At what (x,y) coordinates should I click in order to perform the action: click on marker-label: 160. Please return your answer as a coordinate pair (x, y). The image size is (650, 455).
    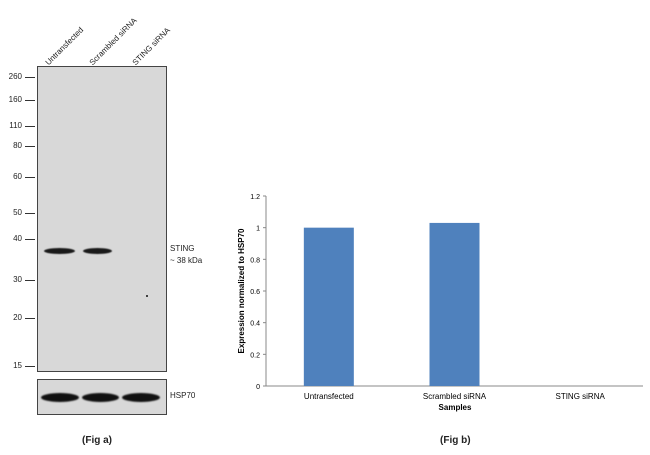
    Looking at the image, I should click on (15, 99).